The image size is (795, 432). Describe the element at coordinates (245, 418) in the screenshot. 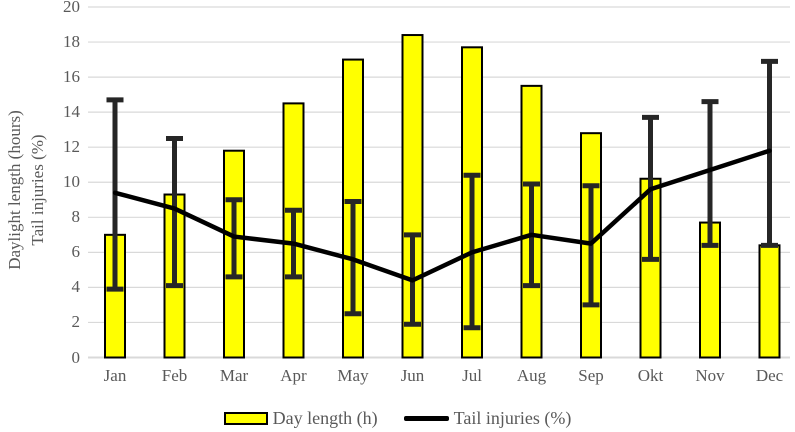

I see `day-length-swatch-icon` at that location.